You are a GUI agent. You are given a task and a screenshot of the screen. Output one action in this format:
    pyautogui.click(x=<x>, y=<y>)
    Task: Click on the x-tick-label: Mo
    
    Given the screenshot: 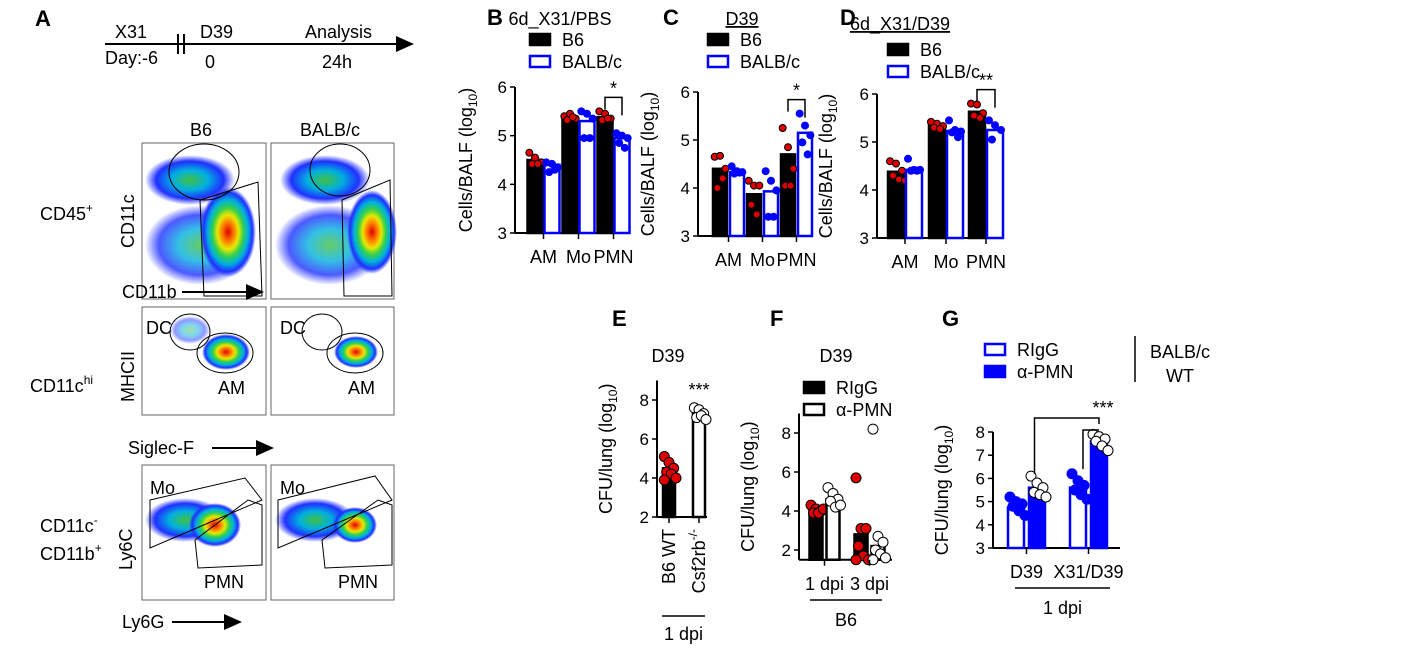 What is the action you would take?
    pyautogui.click(x=578, y=257)
    